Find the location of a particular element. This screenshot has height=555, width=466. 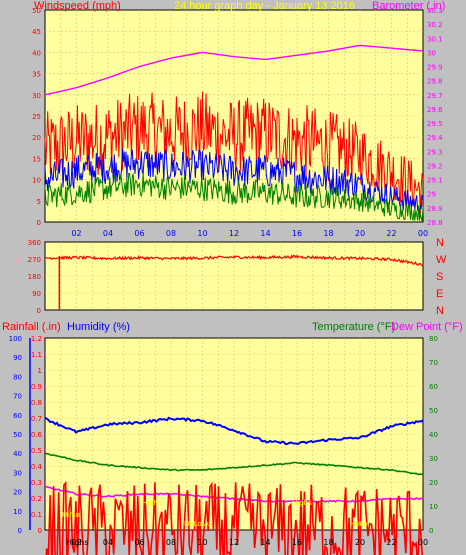

rainfall-tick: 0.4 is located at coordinates (37, 467).